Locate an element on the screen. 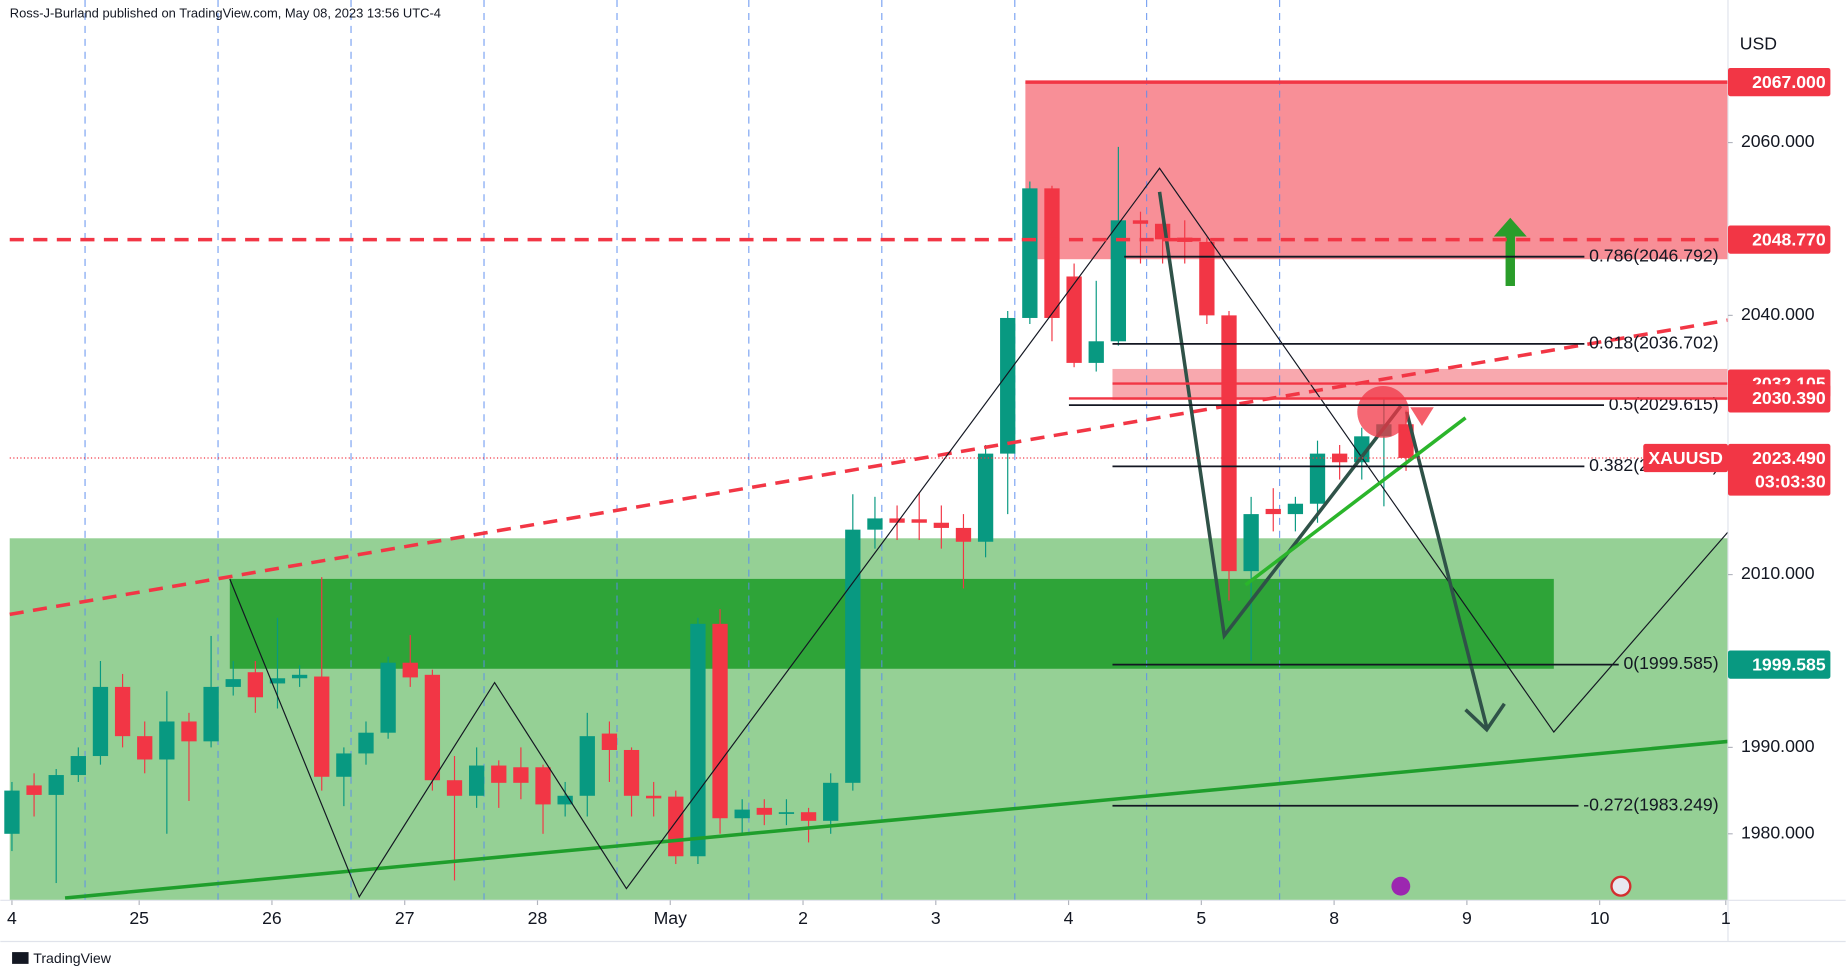  down-arrow is located at coordinates (1446, 569).